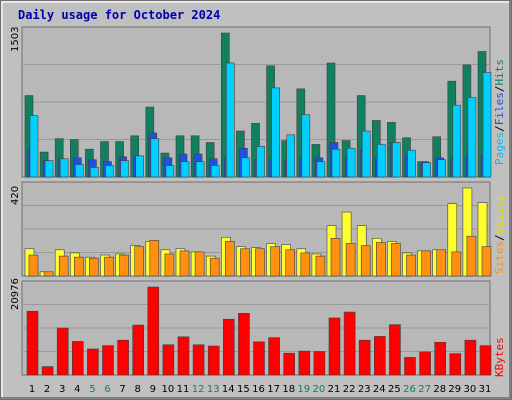 The width and height of the screenshot is (512, 400). I want to click on legend-entry-pages: Pages, so click(499, 148).